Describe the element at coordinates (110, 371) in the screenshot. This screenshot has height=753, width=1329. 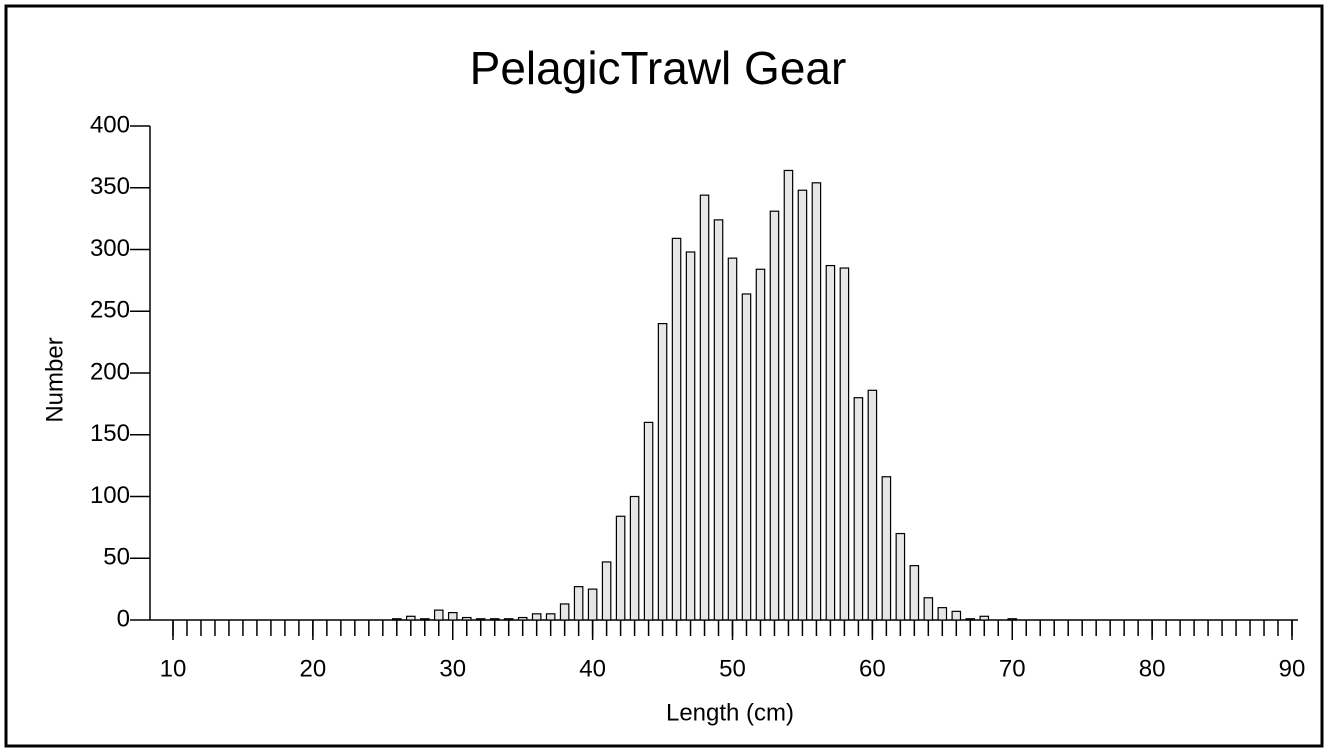
I see `y-tick-label: 200` at that location.